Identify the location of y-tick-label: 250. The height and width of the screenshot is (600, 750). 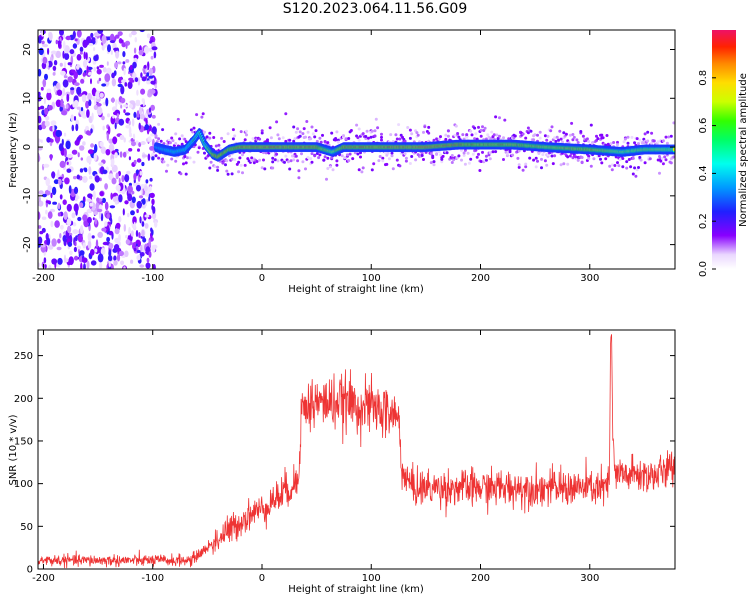
(23, 356).